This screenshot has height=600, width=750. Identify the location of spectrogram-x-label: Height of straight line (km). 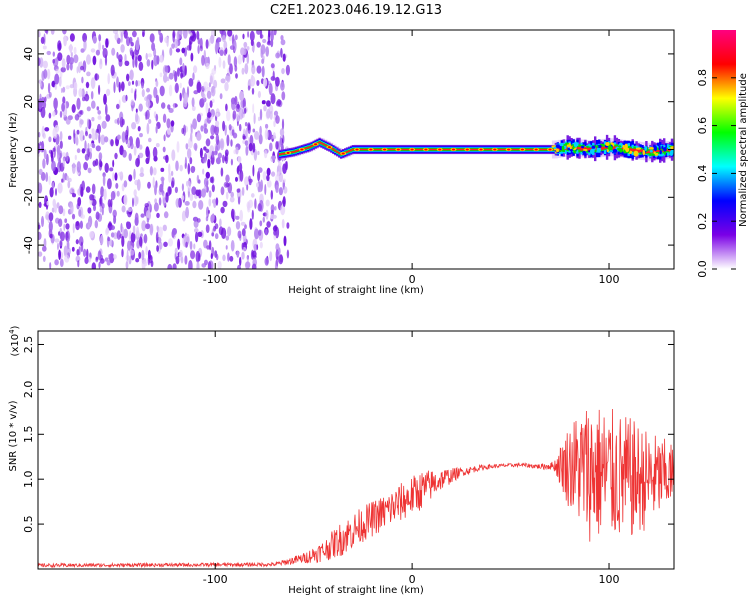
(356, 290).